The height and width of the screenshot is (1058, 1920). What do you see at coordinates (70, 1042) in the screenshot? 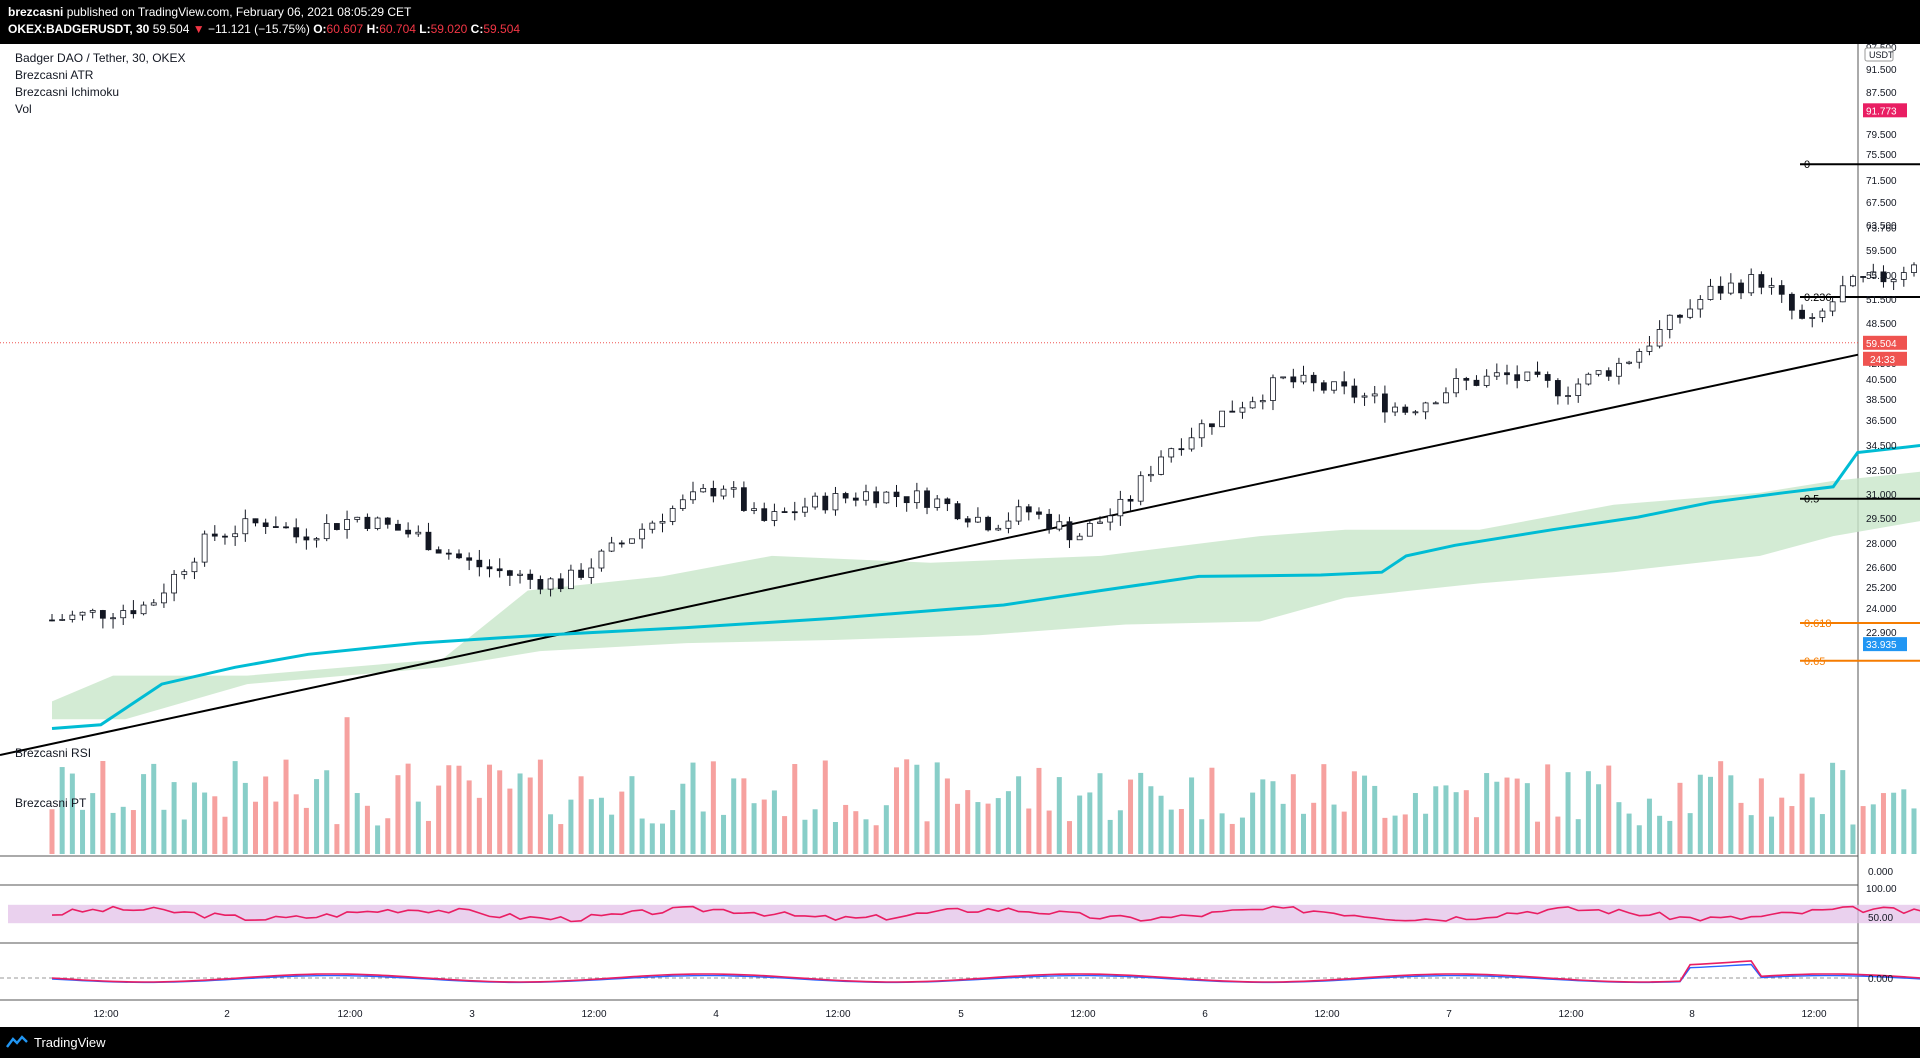
I see `footer-brand: TradingView` at bounding box center [70, 1042].